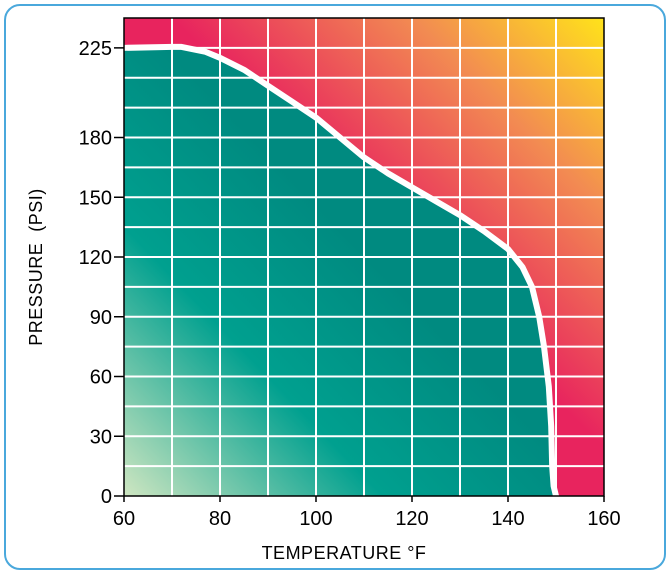 The width and height of the screenshot is (672, 575). I want to click on x-tick-label: 140, so click(507, 519).